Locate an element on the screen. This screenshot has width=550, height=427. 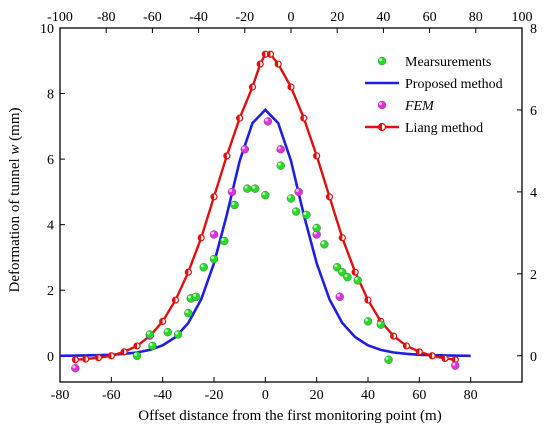
legend-label: Liang method is located at coordinates (444, 128).